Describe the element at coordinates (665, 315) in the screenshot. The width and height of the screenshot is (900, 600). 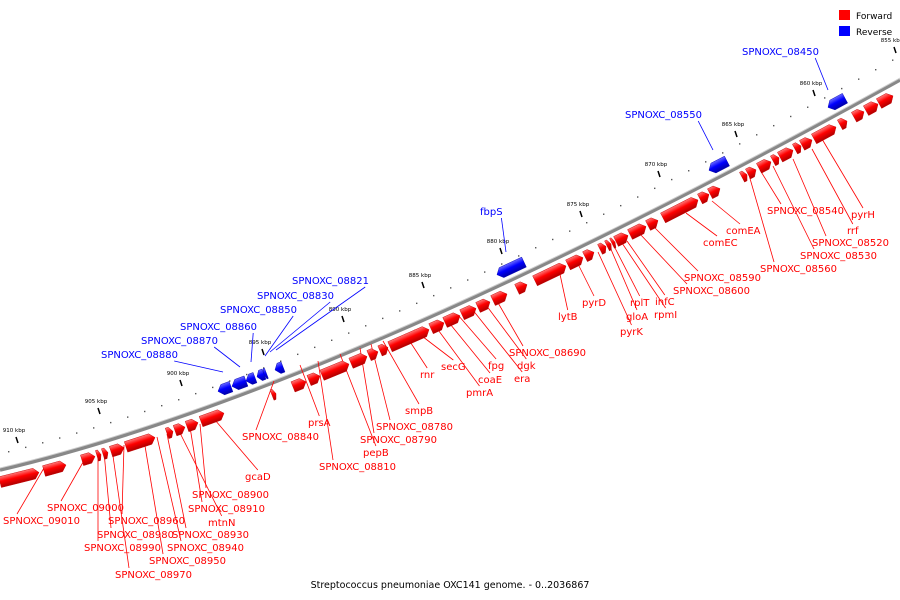
I see `gene-label-rpmi: rpmI` at that location.